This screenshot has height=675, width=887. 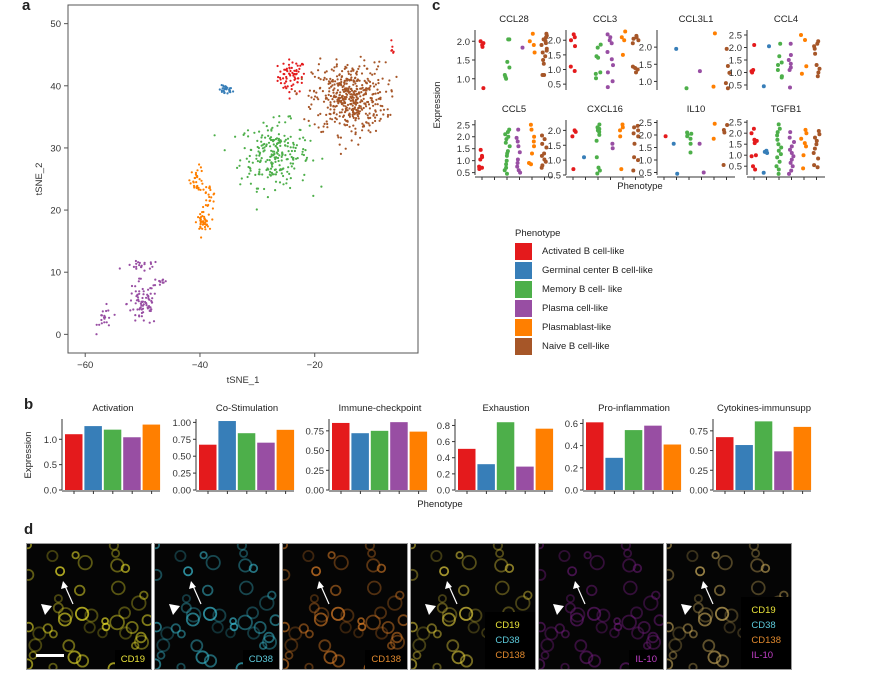 I want to click on facet-title: CCL5, so click(x=514, y=109).